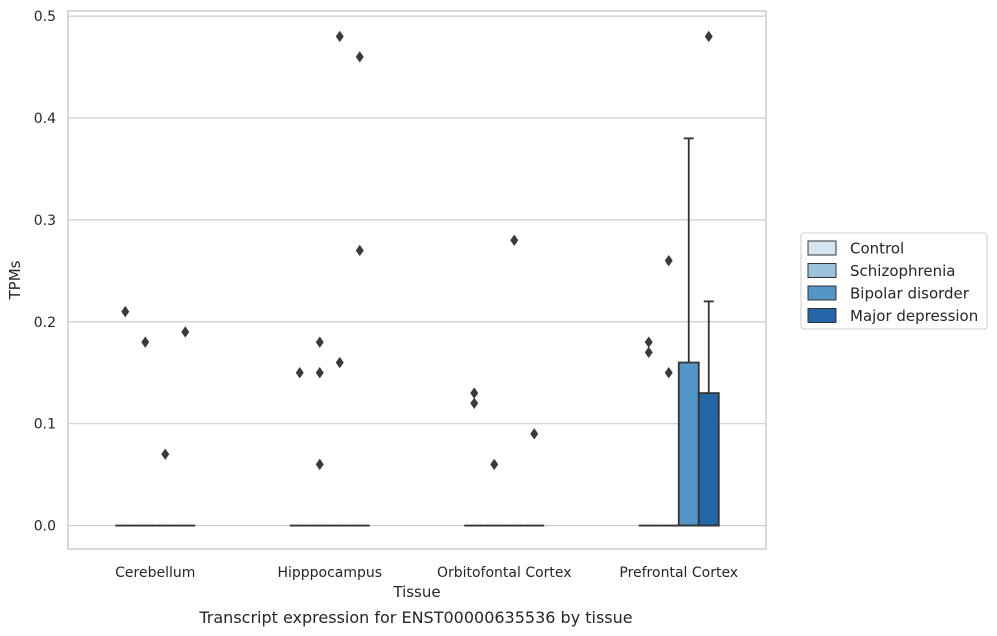 This screenshot has width=997, height=636. What do you see at coordinates (45, 323) in the screenshot?
I see `y-tick-label: 0.2` at bounding box center [45, 323].